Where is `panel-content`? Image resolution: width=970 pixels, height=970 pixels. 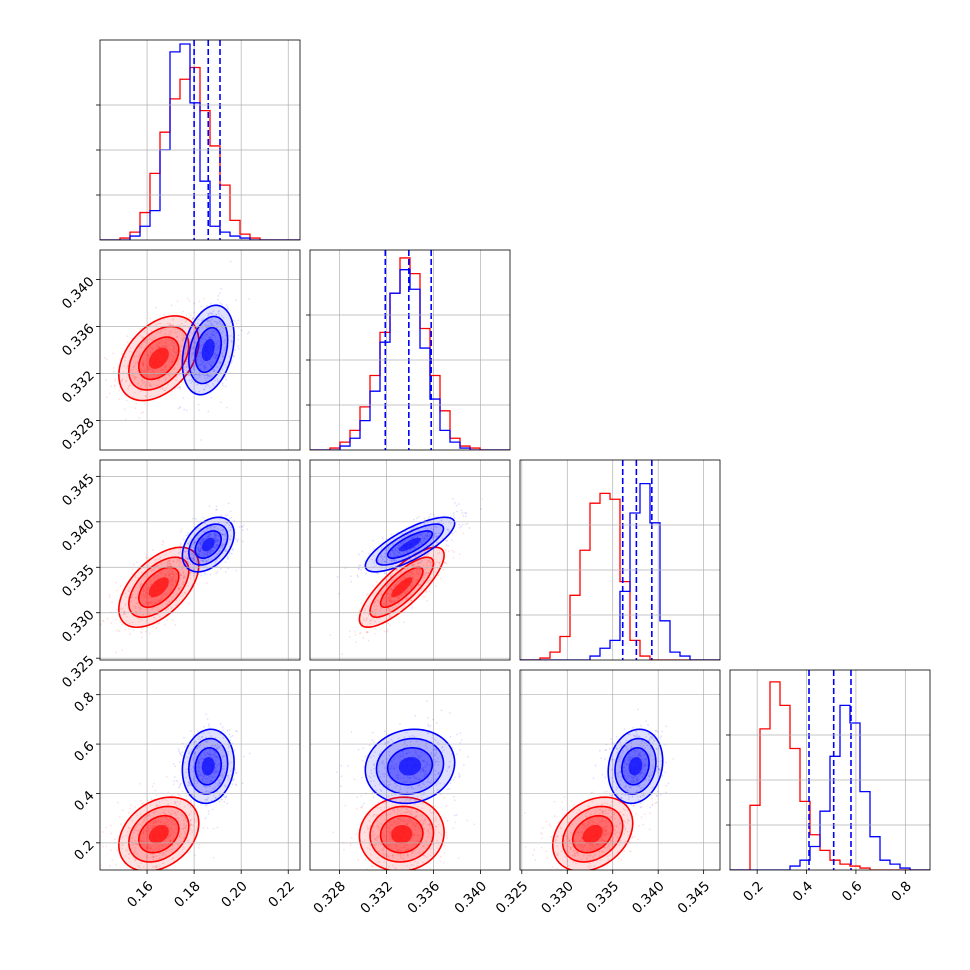 panel-content is located at coordinates (174, 578).